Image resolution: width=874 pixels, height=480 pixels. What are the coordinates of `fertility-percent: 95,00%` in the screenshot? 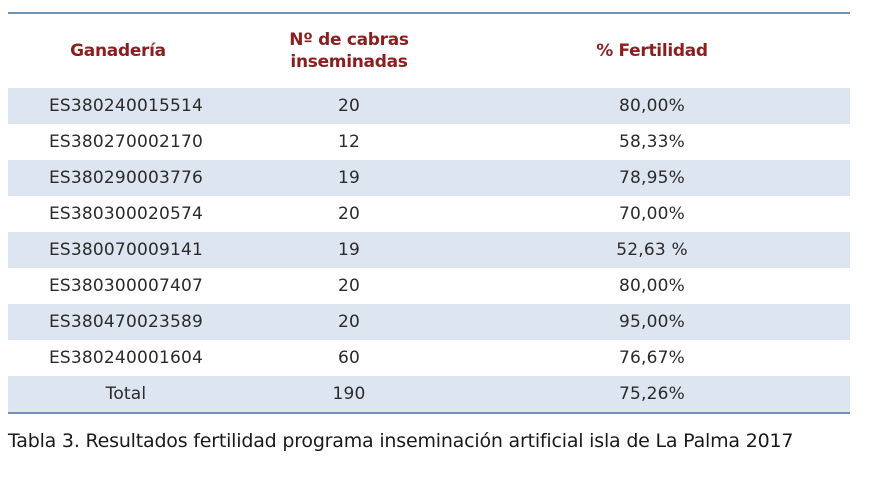 It's located at (652, 322).